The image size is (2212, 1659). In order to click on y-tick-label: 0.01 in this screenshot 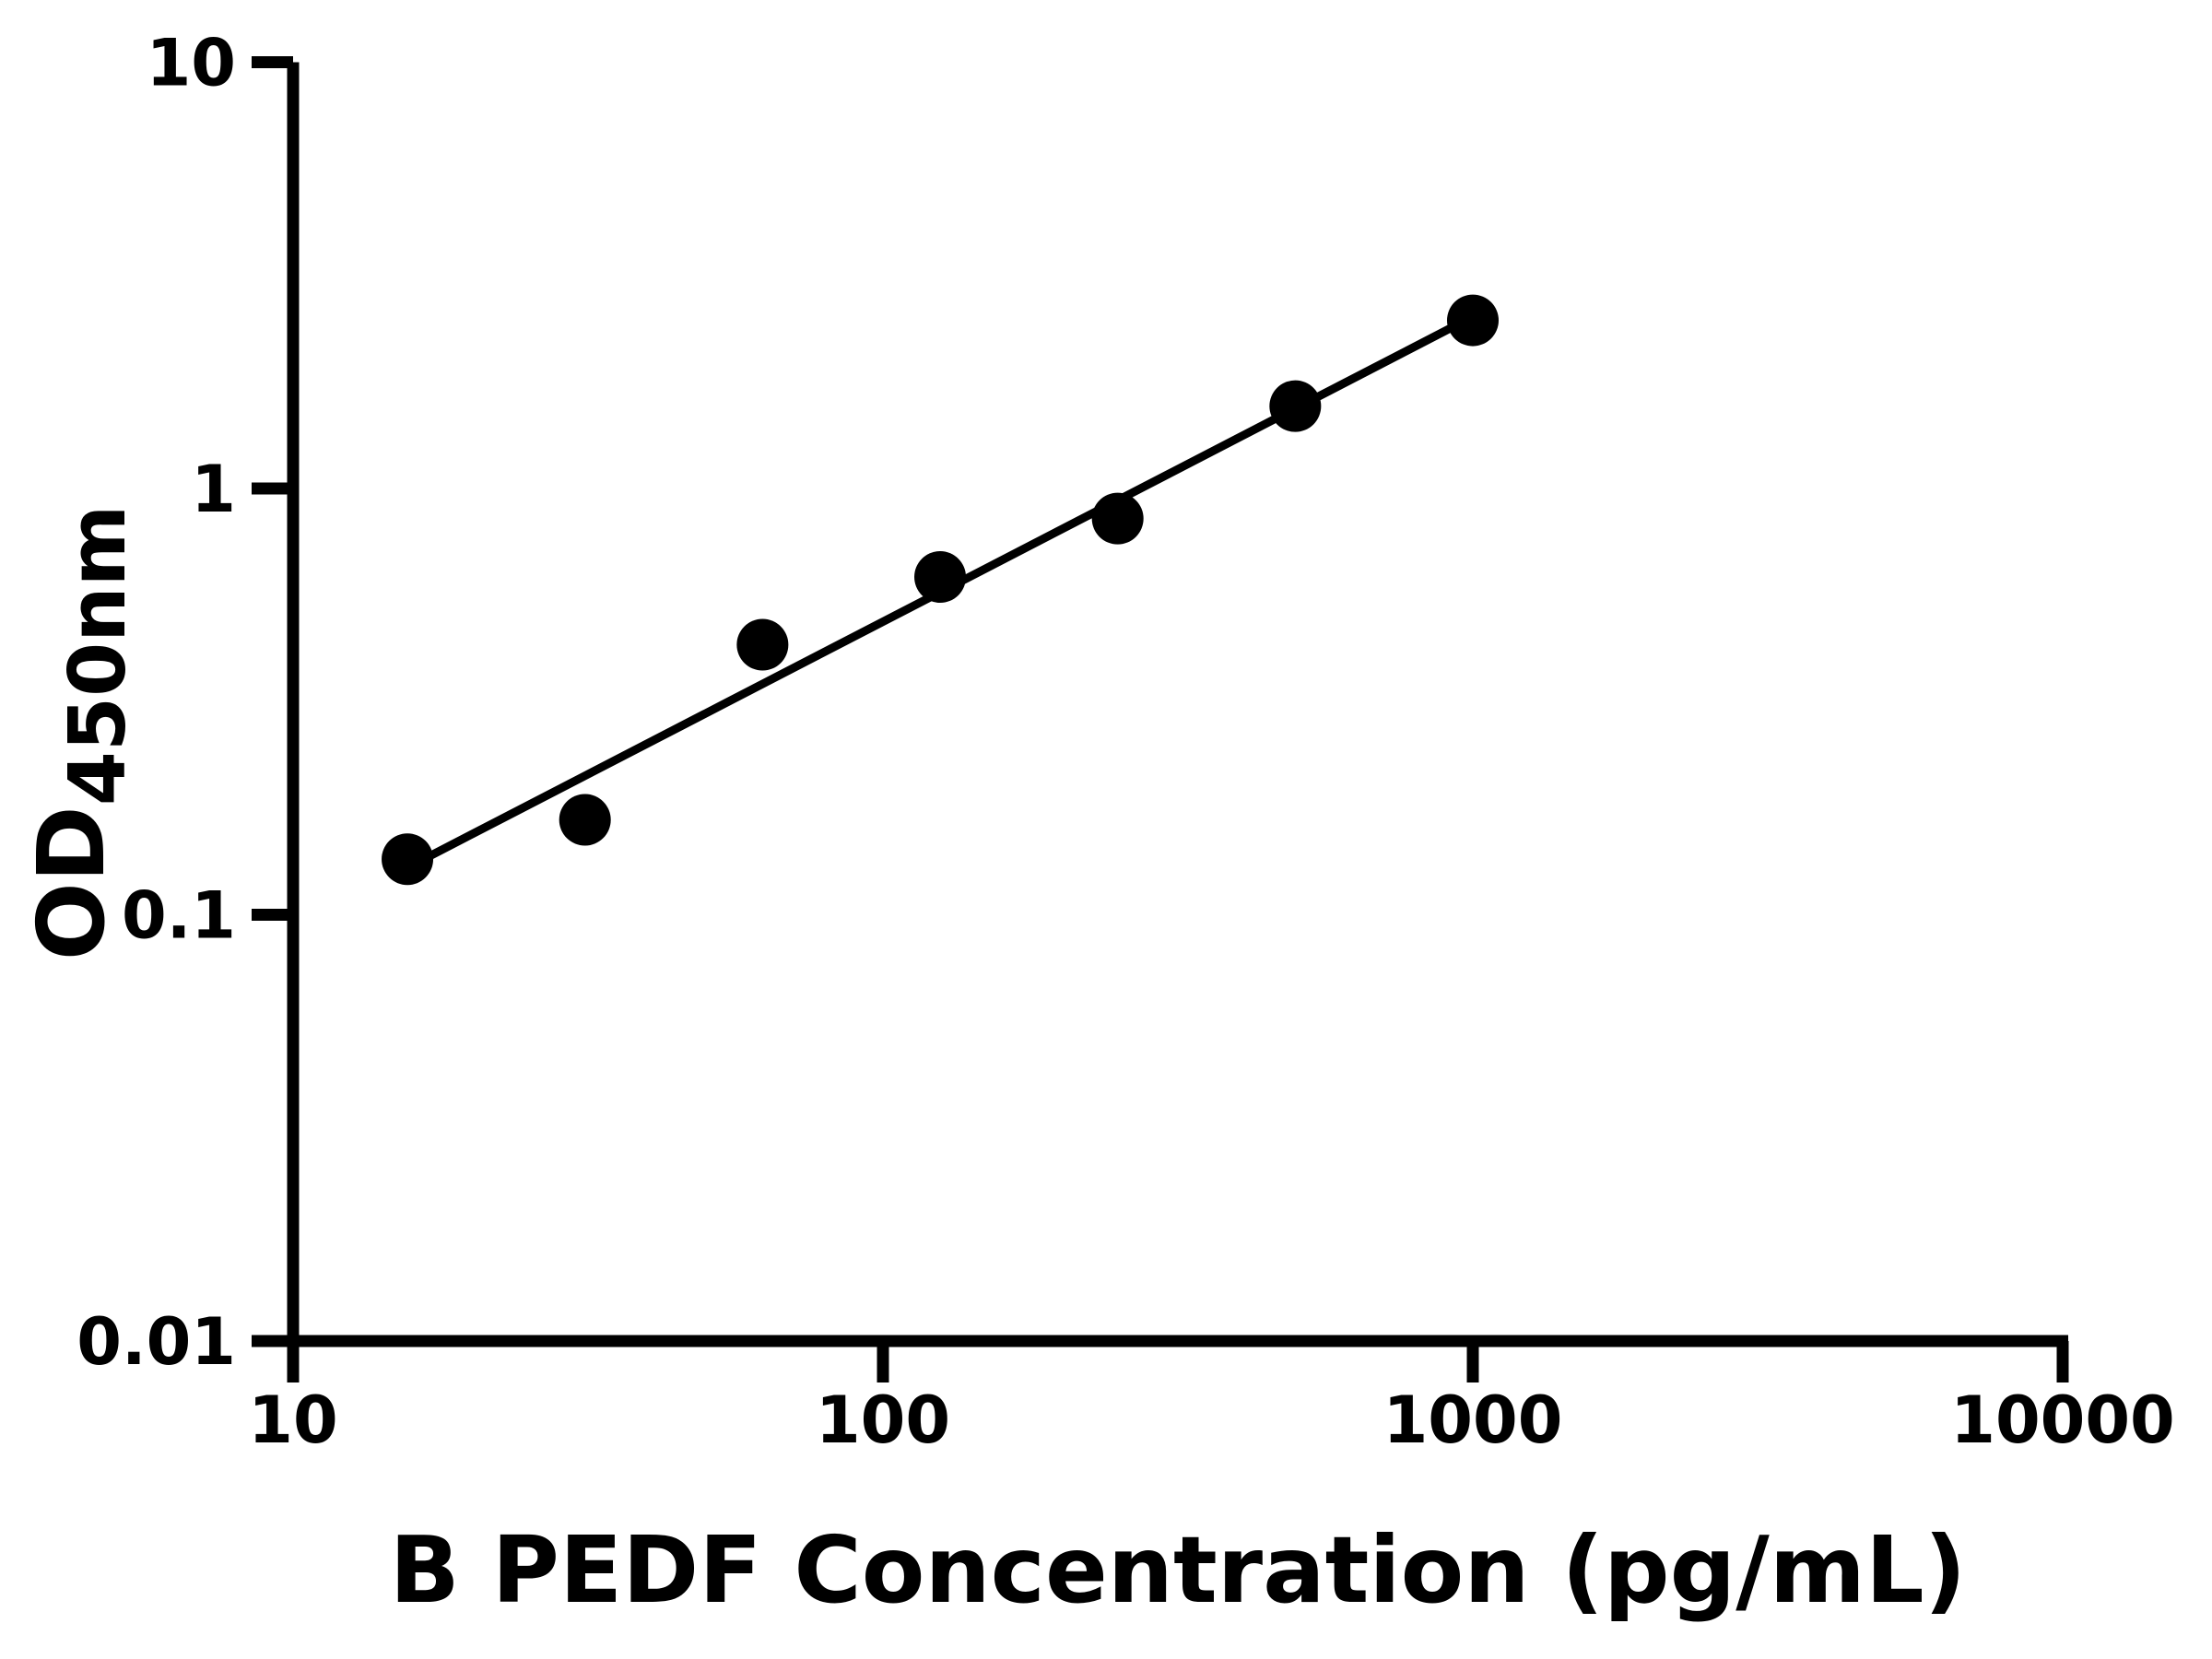, I will do `click(156, 1342)`.